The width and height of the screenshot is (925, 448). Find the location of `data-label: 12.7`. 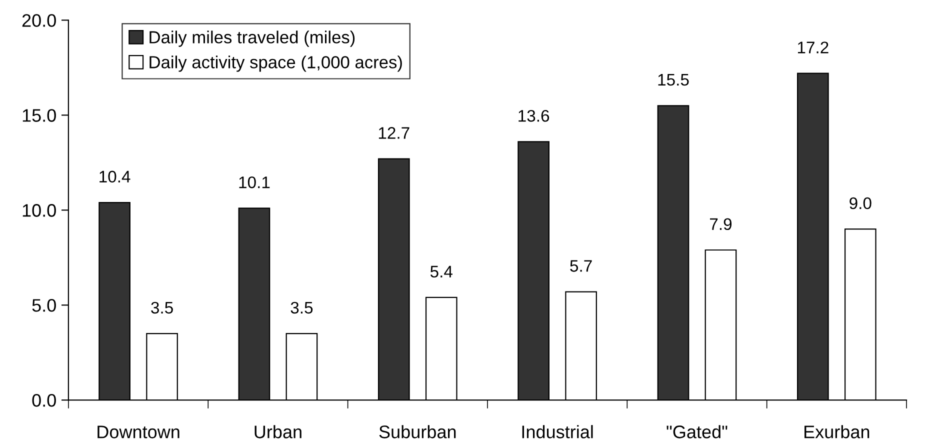

data-label: 12.7 is located at coordinates (394, 133).